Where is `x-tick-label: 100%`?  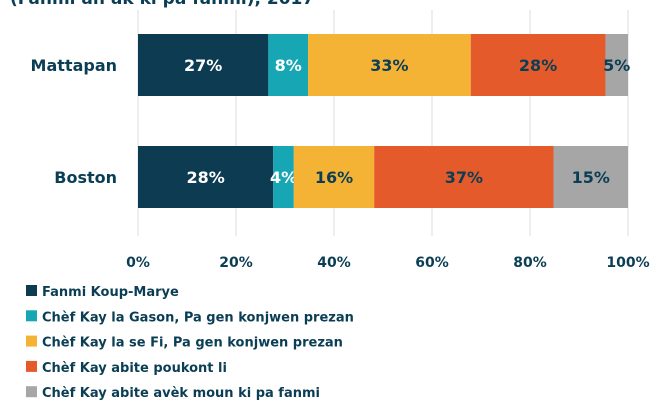 x-tick-label: 100% is located at coordinates (627, 263).